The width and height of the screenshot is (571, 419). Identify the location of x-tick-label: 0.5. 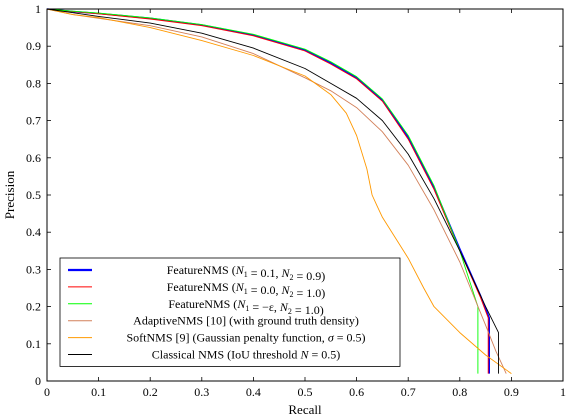
(305, 392).